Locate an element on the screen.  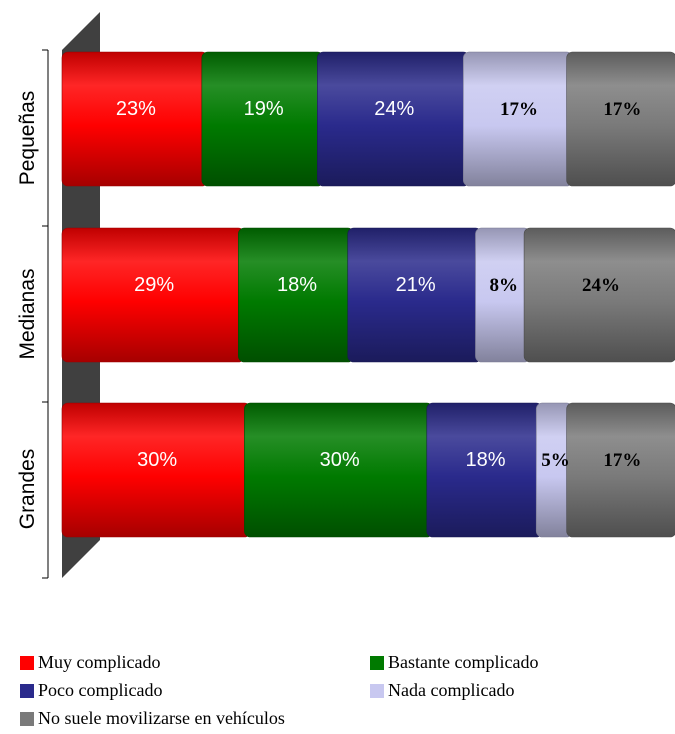
category-label: Medianas is located at coordinates (27, 313).